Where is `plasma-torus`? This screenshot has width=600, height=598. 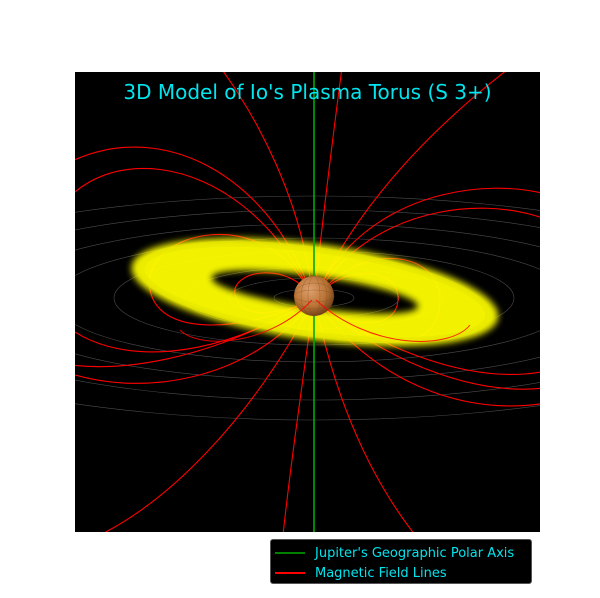
plasma-torus is located at coordinates (315, 292).